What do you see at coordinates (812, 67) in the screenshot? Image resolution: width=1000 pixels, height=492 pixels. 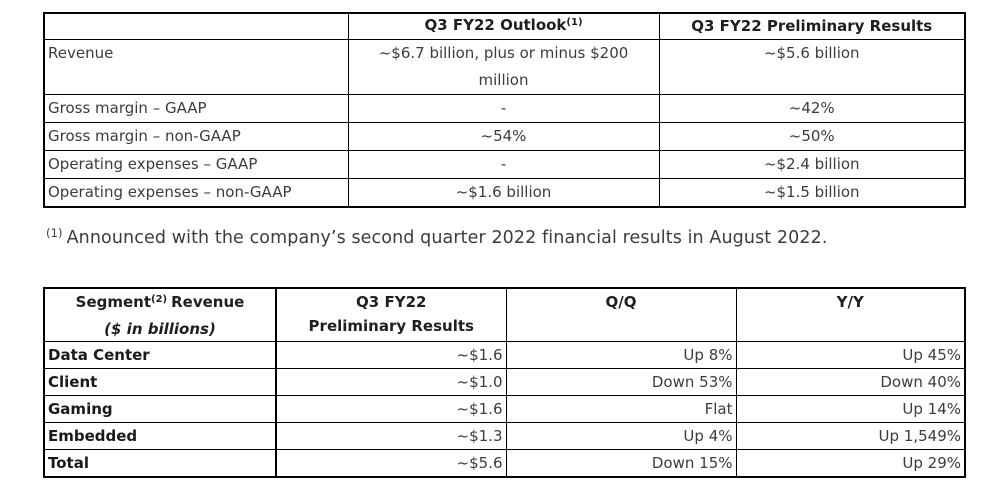 I see `preliminary-value: ~$5.6 billion` at bounding box center [812, 67].